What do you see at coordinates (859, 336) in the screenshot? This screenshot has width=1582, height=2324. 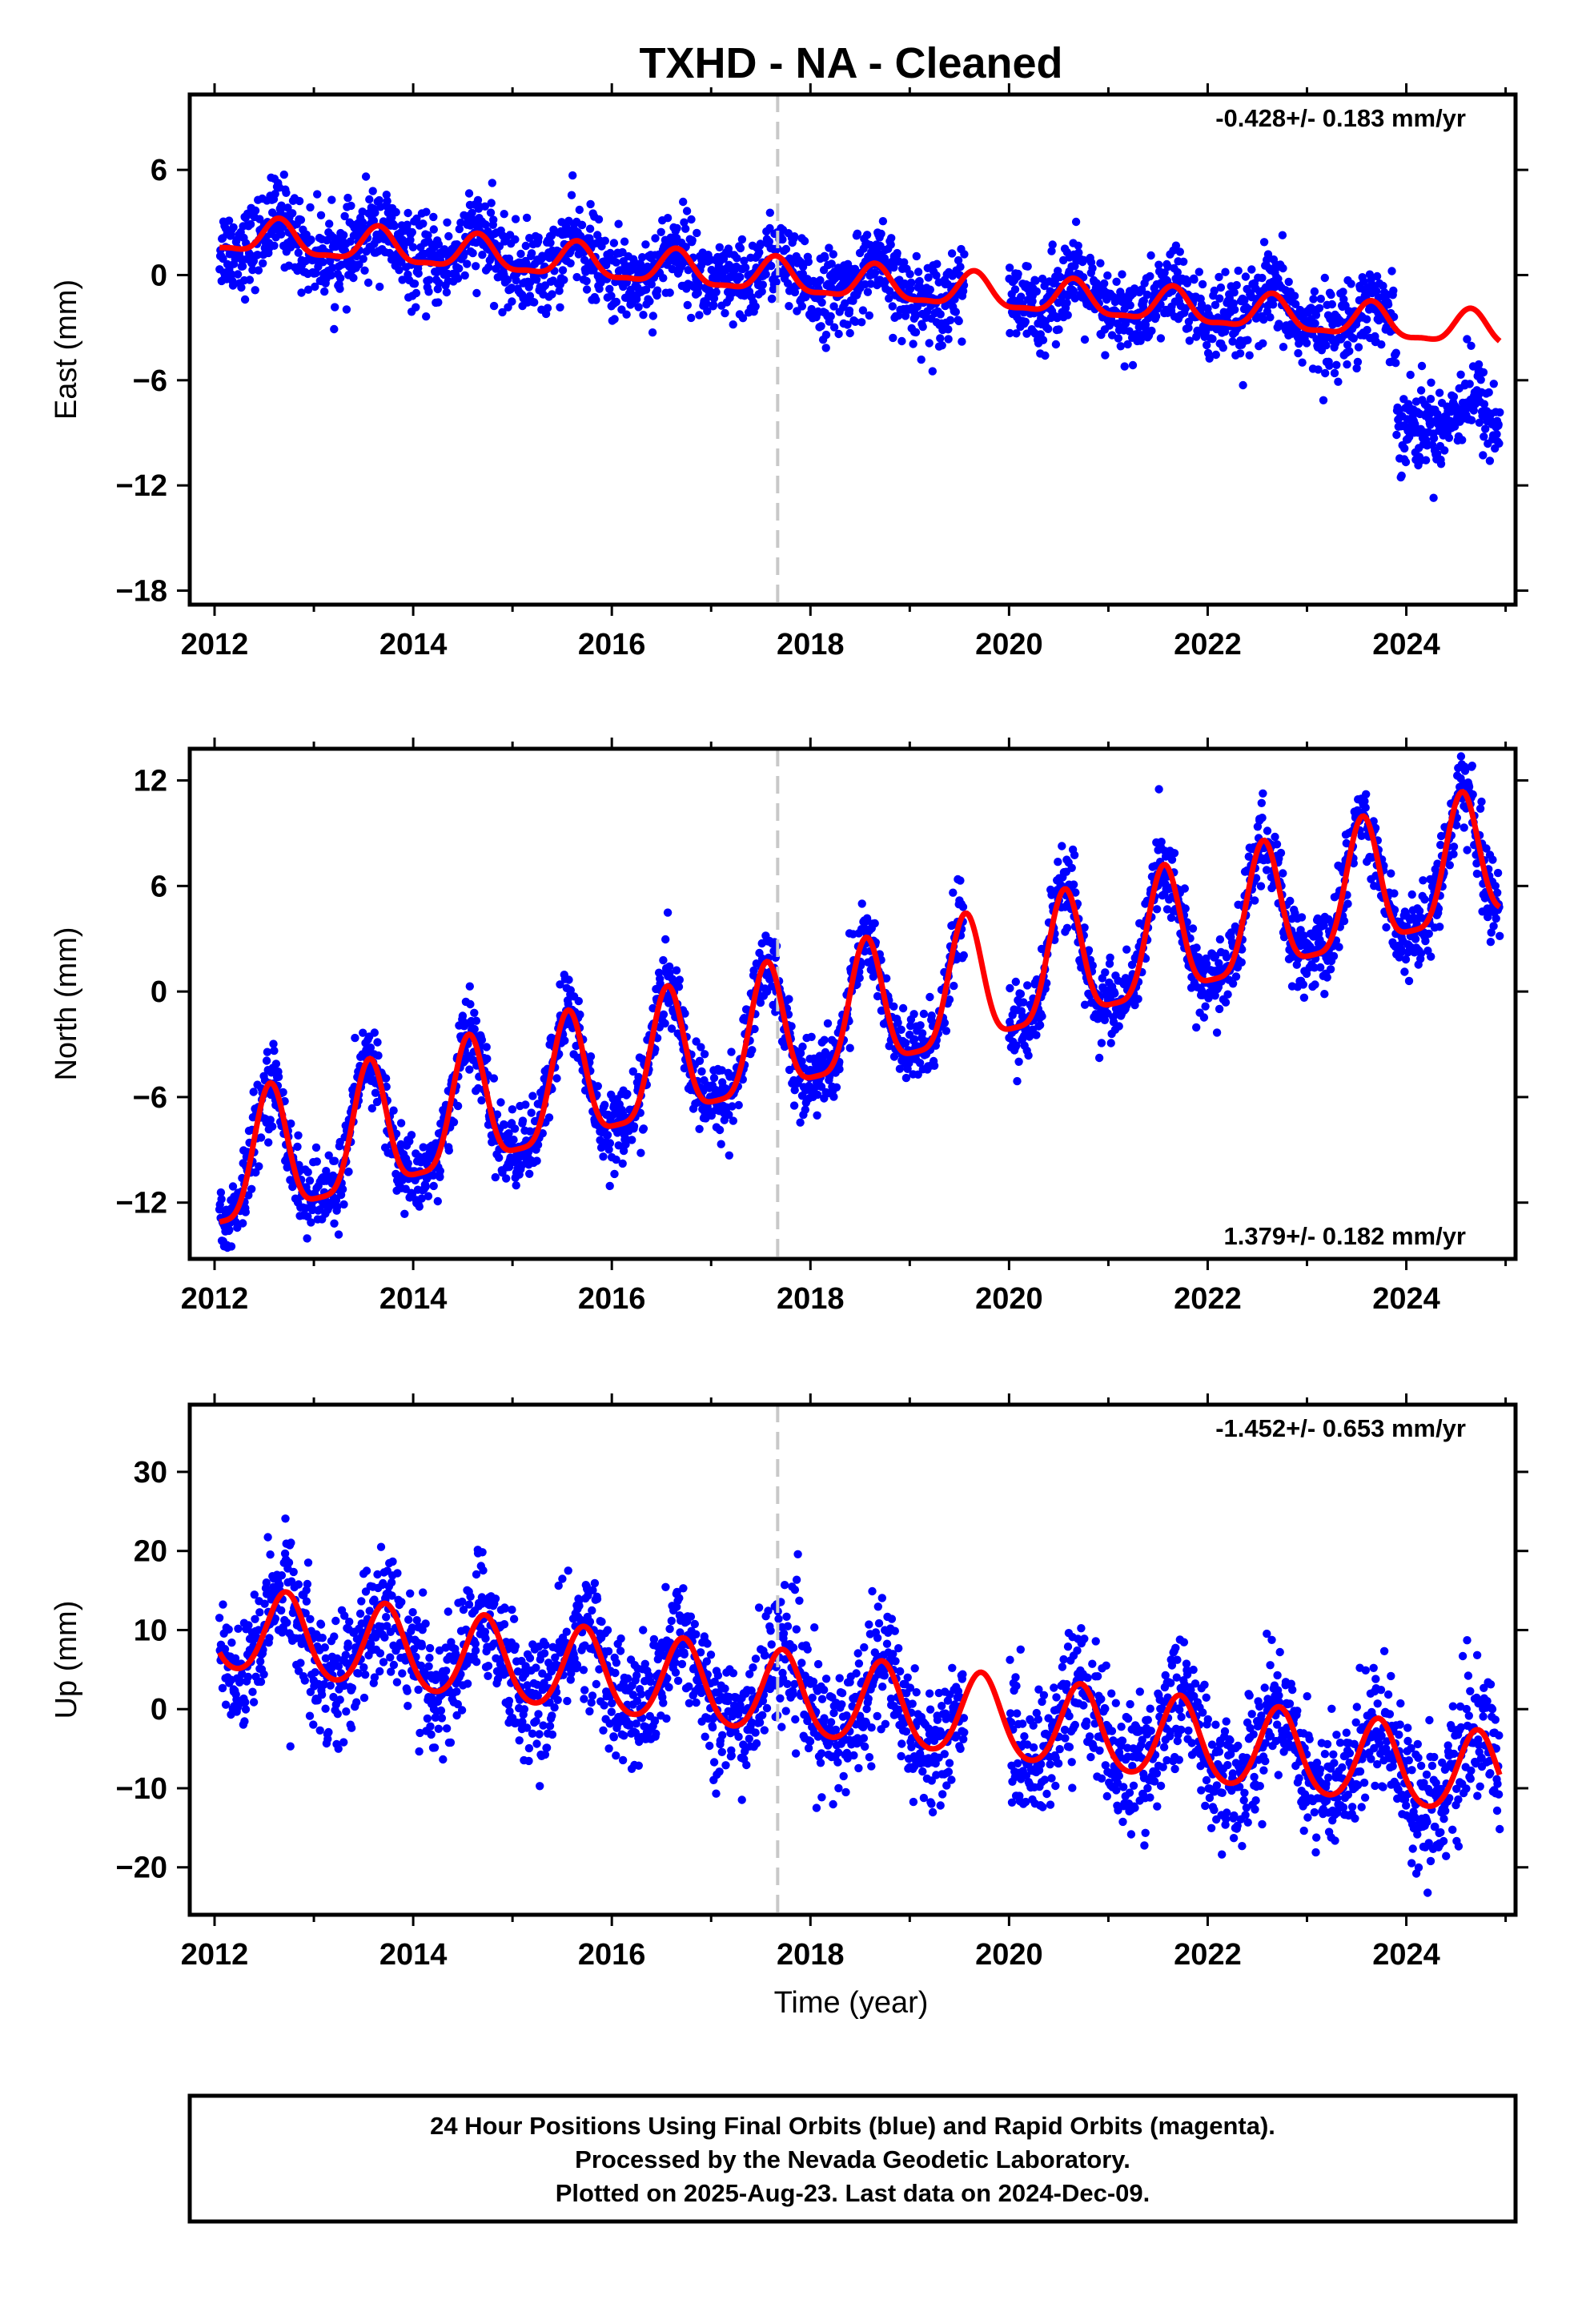 I see `data-points` at bounding box center [859, 336].